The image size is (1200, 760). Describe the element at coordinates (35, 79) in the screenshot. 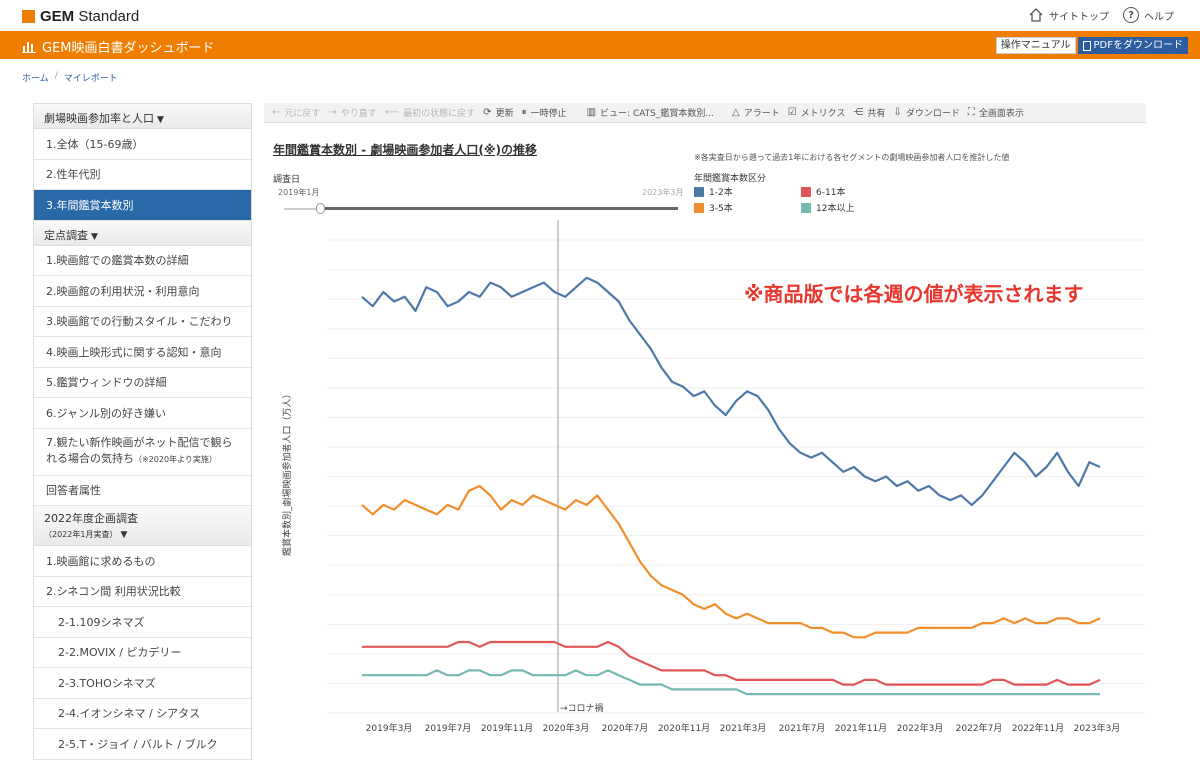

I see `breadcrumb-home: ホーム` at that location.